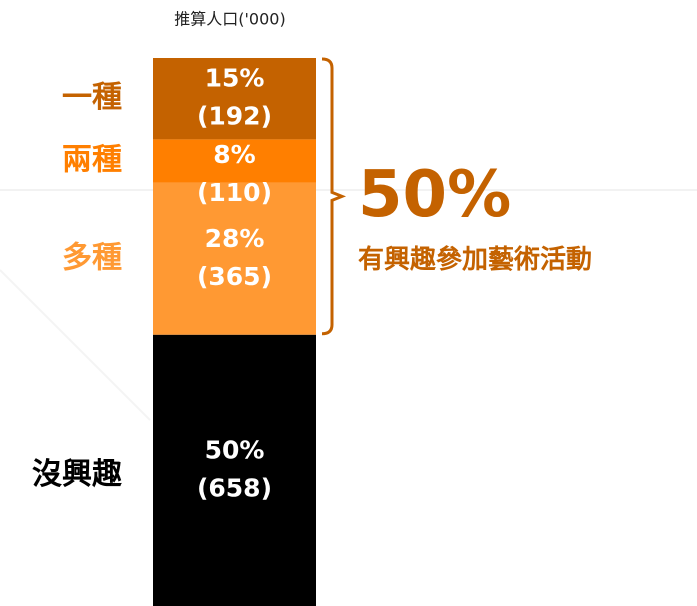 This screenshot has width=697, height=606. I want to click on population-label: (365), so click(234, 276).